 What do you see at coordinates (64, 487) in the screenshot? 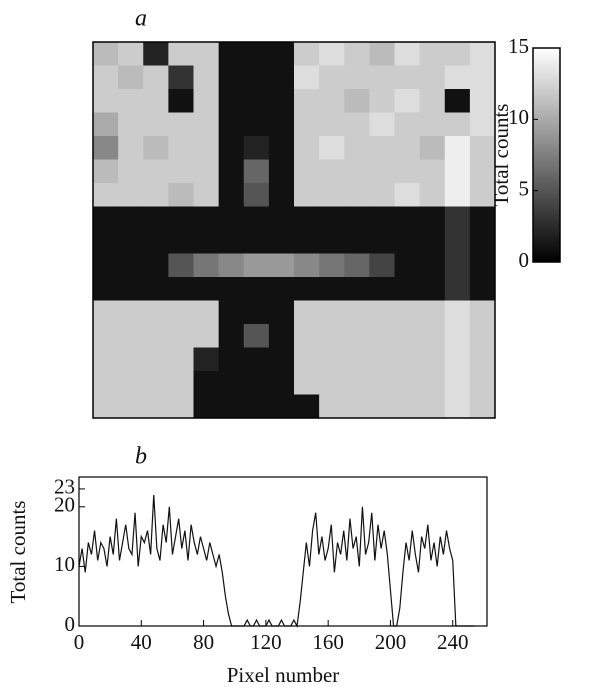
I see `y-tick-label: 23` at bounding box center [64, 487].